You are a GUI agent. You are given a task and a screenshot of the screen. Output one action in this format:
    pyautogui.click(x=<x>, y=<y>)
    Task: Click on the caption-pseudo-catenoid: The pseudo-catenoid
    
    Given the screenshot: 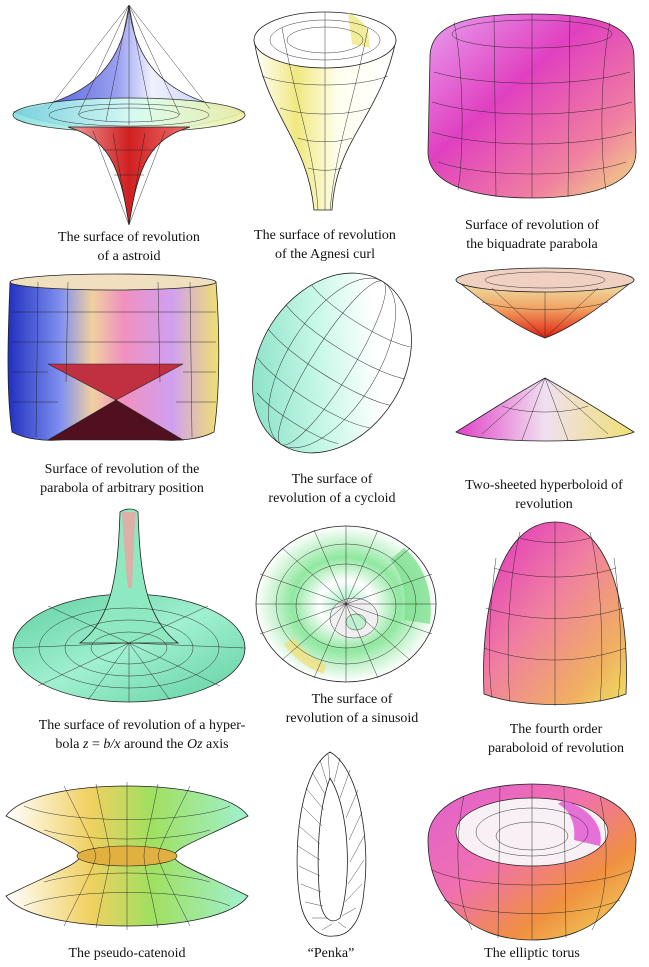 What is the action you would take?
    pyautogui.click(x=127, y=953)
    